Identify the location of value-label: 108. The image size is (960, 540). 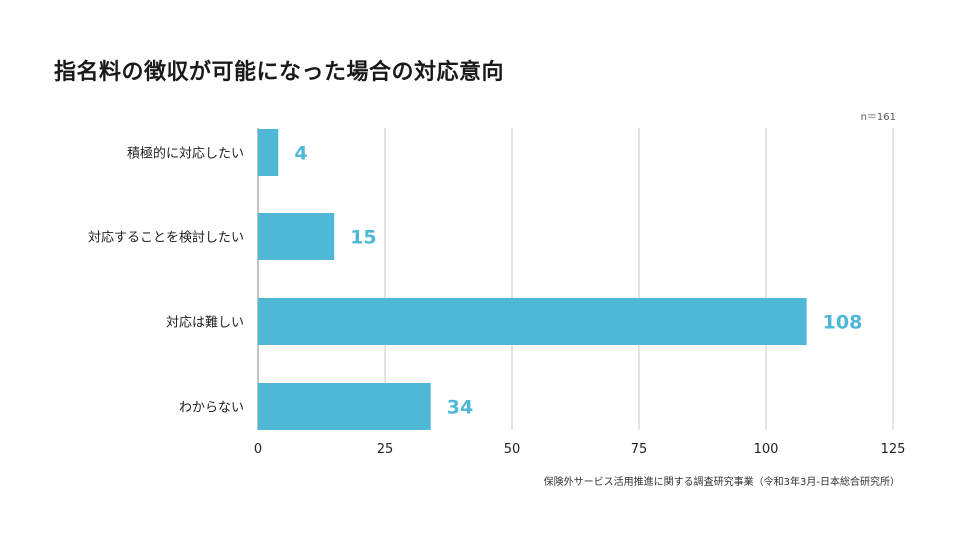
(843, 323).